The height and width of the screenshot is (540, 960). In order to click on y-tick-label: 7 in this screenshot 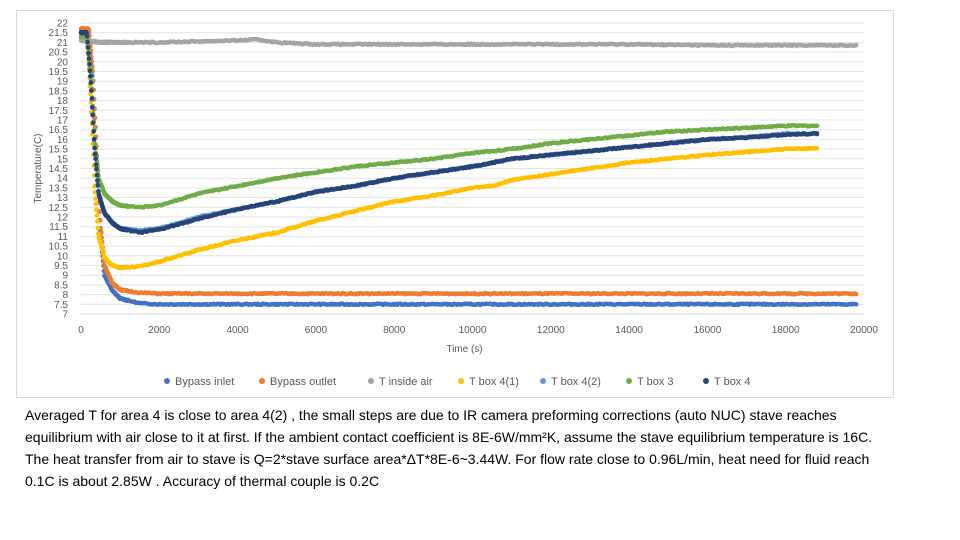, I will do `click(65, 315)`.